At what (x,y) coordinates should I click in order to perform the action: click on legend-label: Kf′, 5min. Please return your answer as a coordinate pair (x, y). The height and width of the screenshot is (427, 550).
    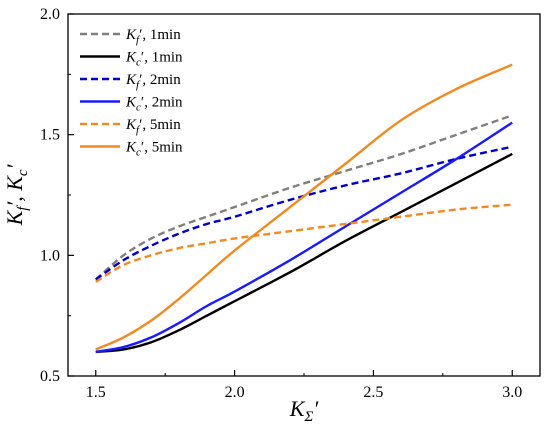
    Looking at the image, I should click on (153, 126).